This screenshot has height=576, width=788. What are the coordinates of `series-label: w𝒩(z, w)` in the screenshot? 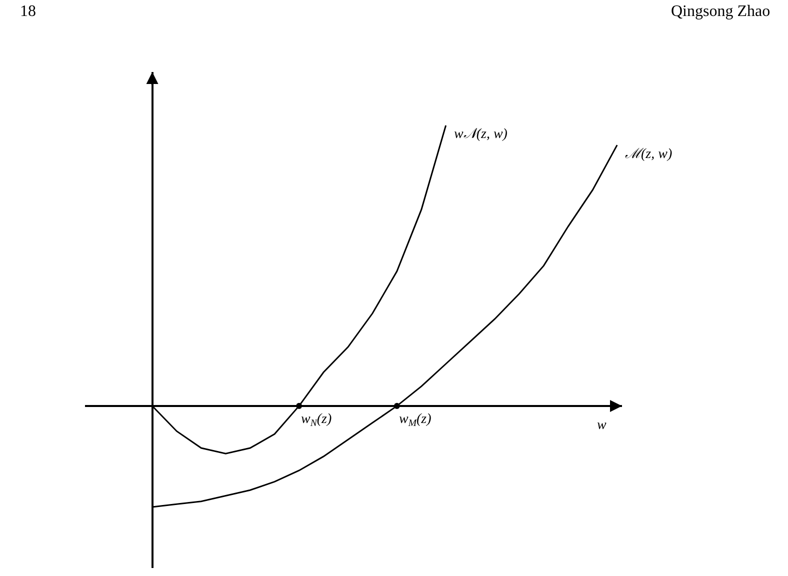 It's located at (481, 134).